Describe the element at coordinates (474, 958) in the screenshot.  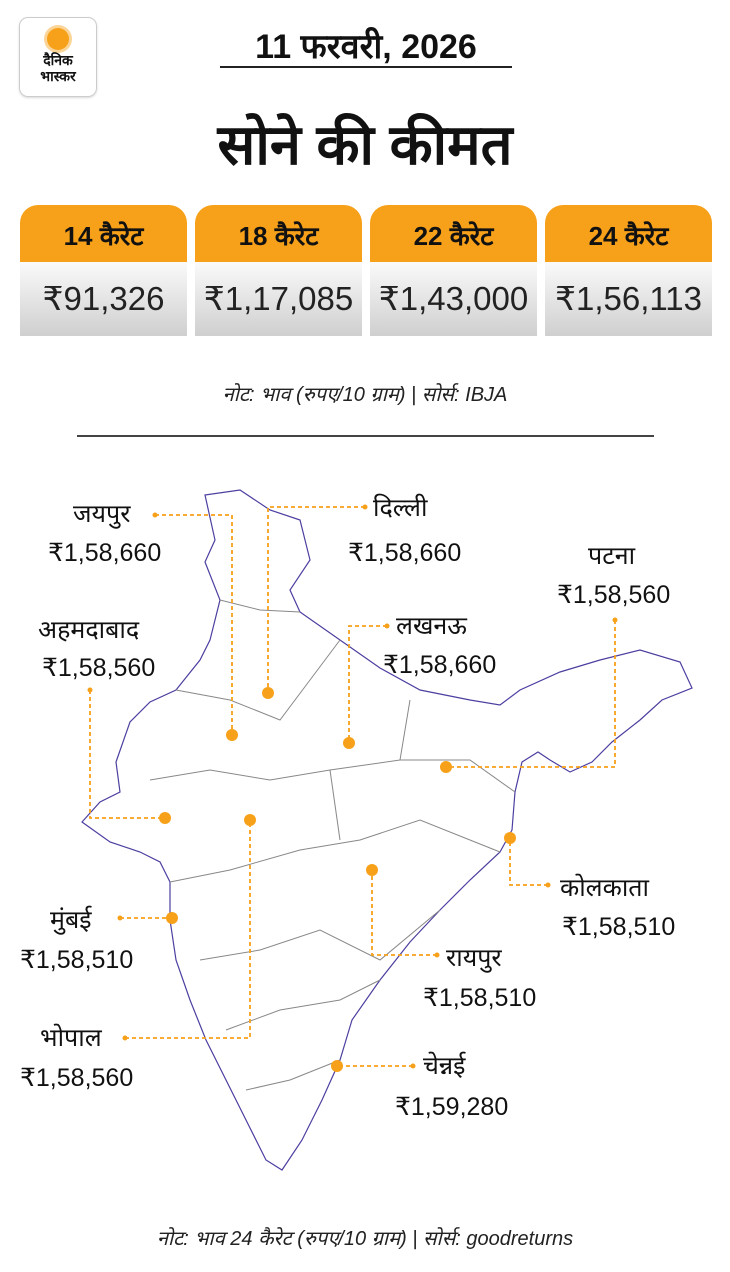
I see `city-name: रायपुर` at that location.